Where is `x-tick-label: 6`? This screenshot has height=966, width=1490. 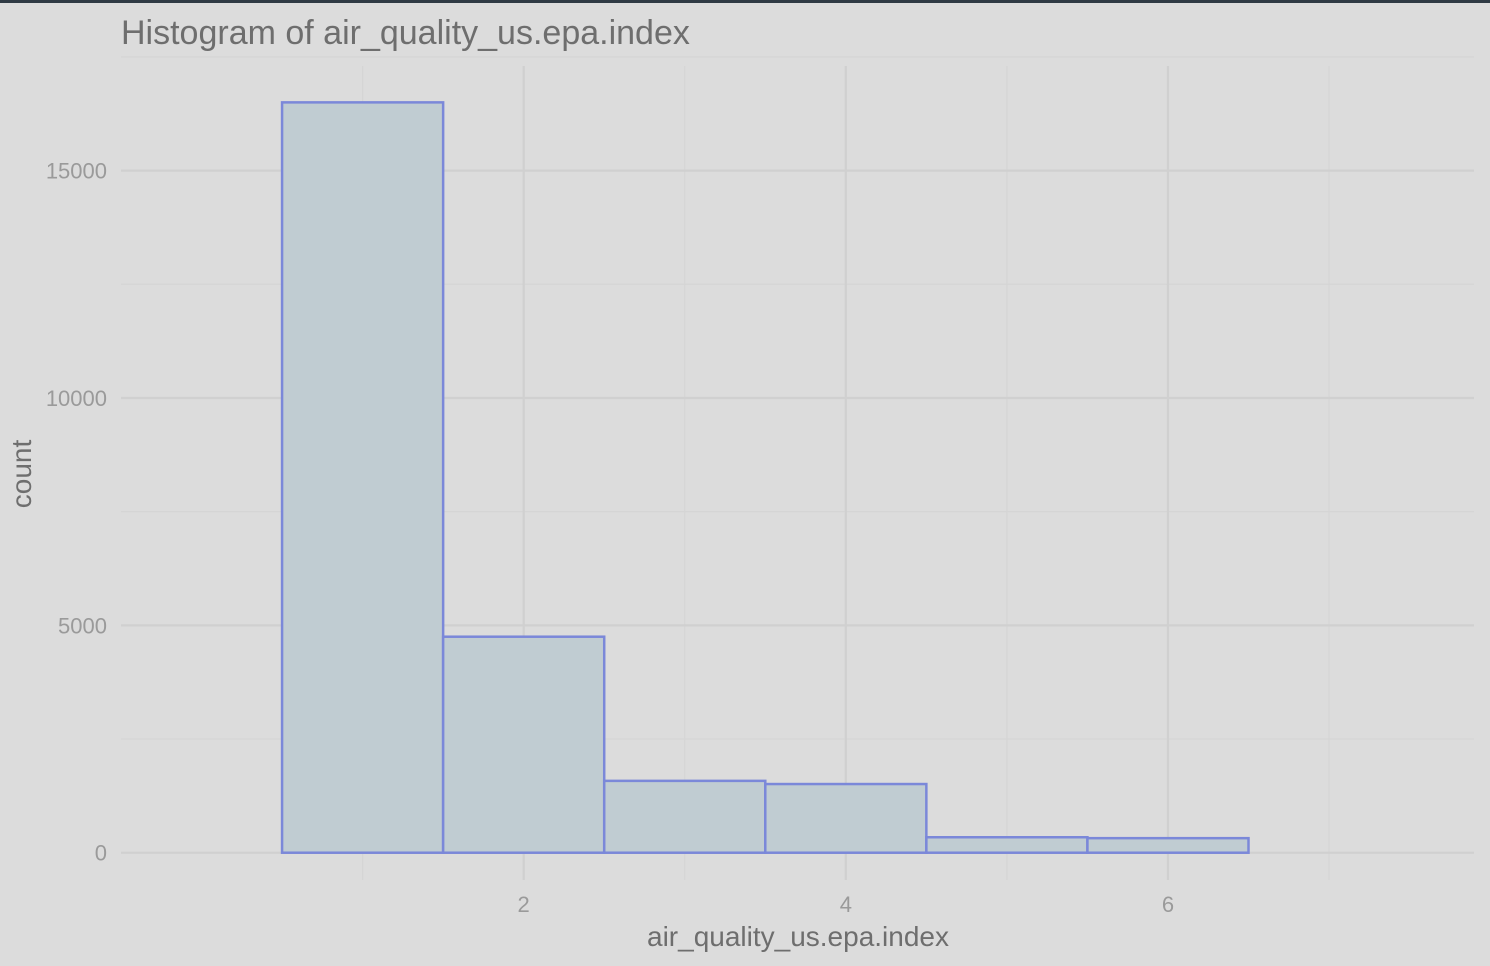
x-tick-label: 6 is located at coordinates (1168, 904).